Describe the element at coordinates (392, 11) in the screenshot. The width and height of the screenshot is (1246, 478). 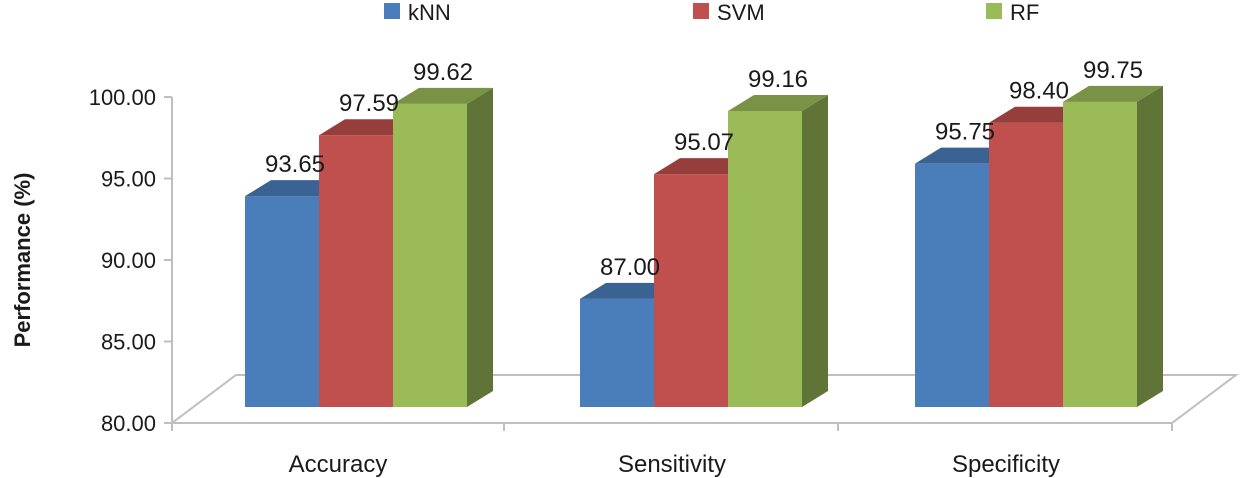
I see `legend-swatch-knn` at that location.